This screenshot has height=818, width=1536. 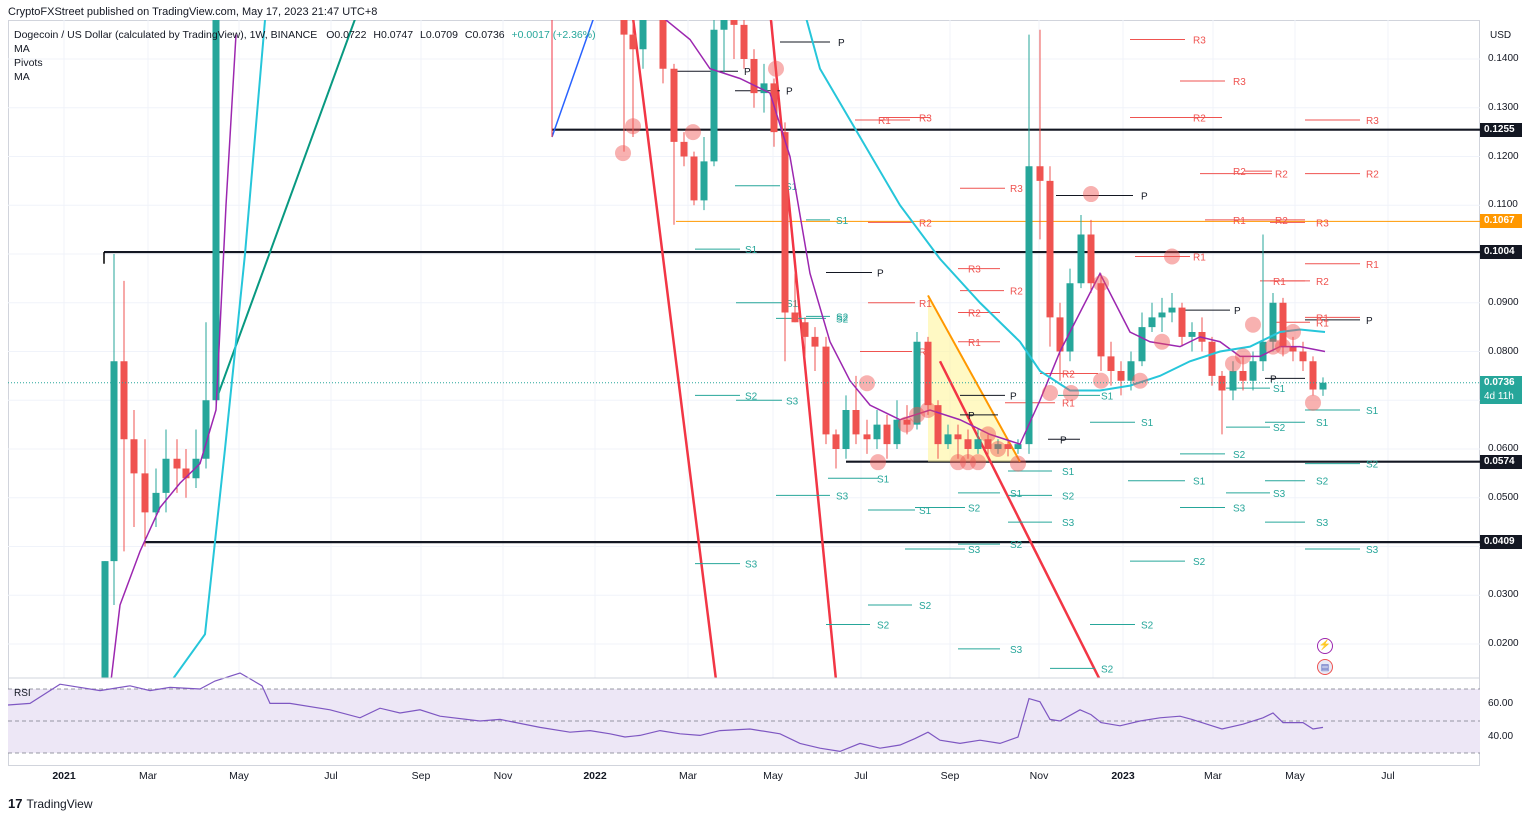 What do you see at coordinates (50, 803) in the screenshot?
I see `tradingview-brand: 17 TradingView` at bounding box center [50, 803].